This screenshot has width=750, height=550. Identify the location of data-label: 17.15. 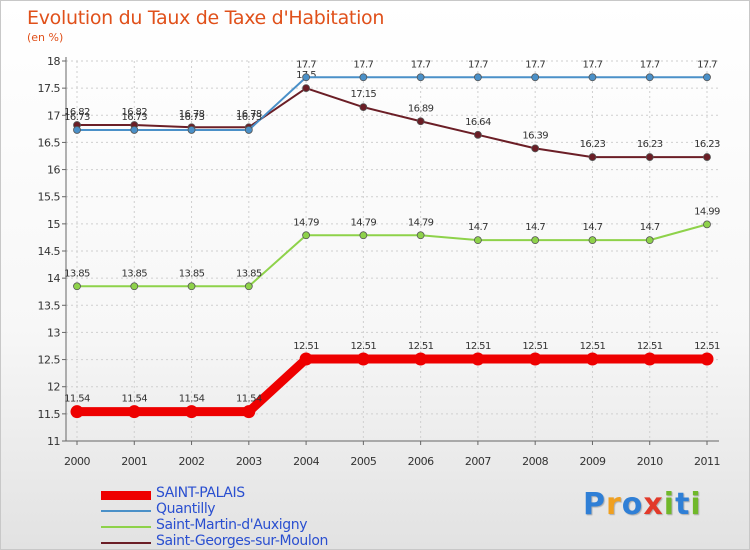
(364, 94).